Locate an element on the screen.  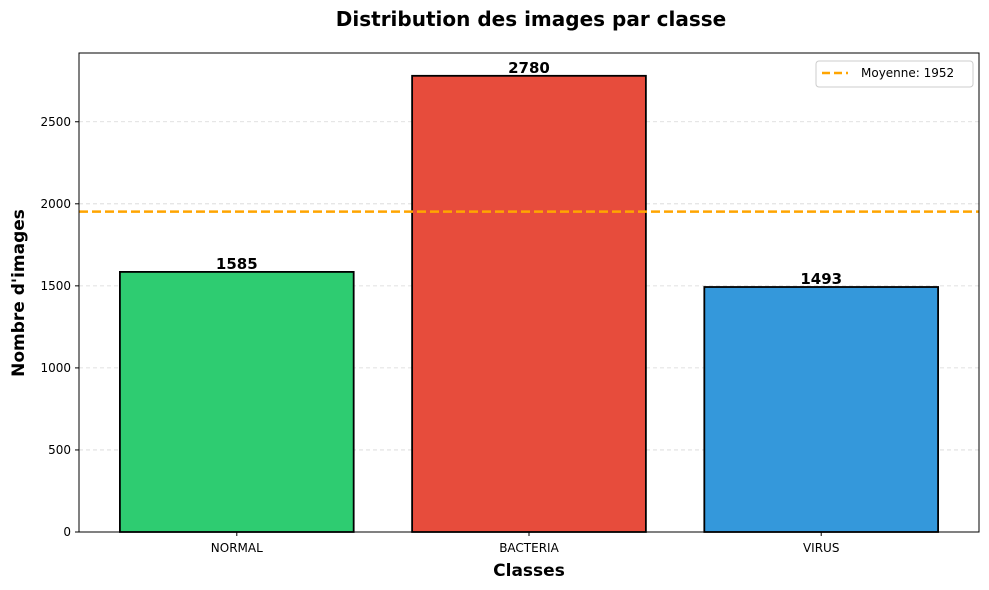
legend: Moyenne: 1952 is located at coordinates (894, 74).